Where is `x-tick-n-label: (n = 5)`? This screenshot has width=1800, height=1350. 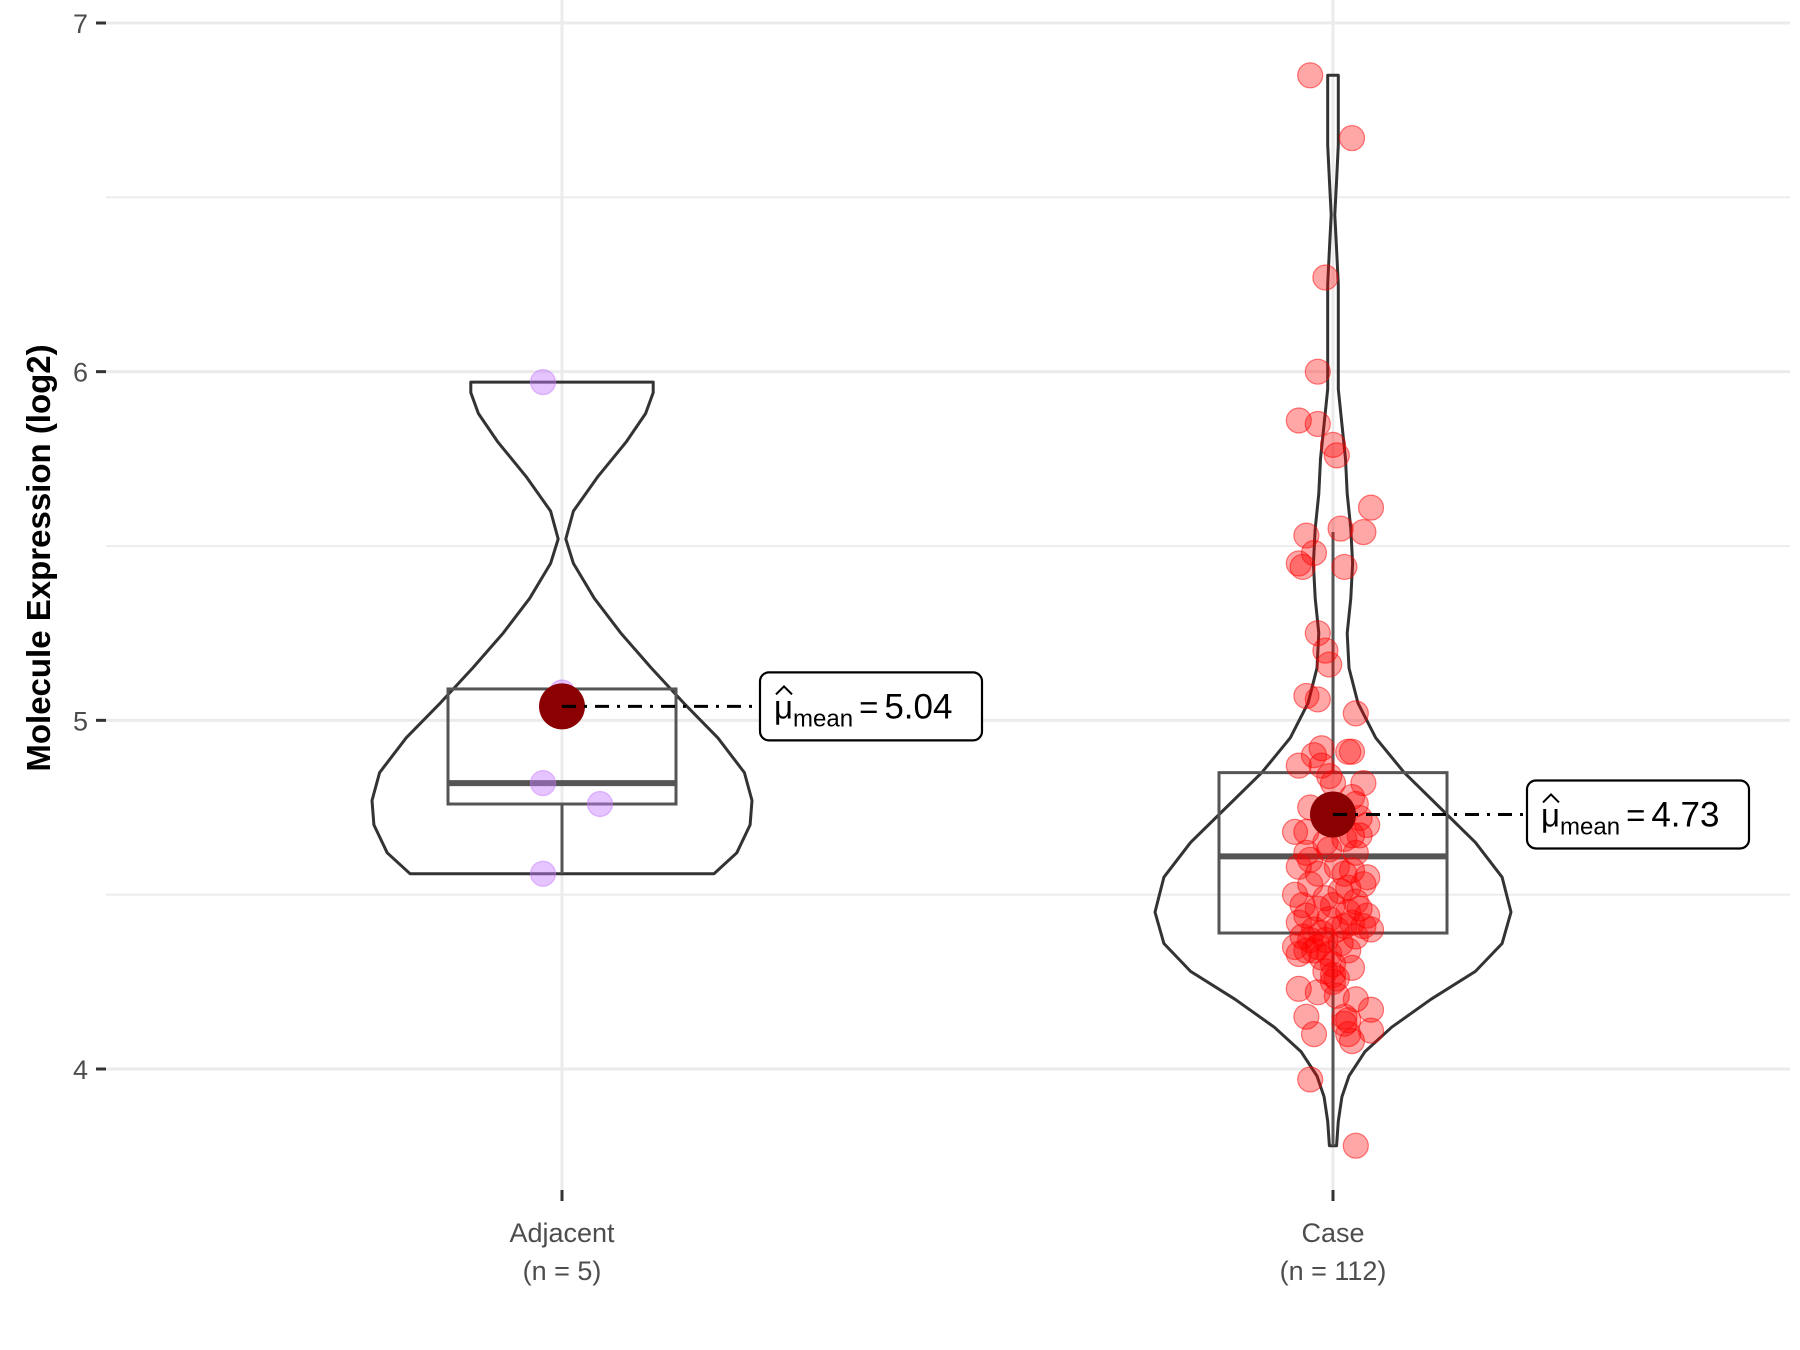
x-tick-n-label: (n = 5) is located at coordinates (562, 1271).